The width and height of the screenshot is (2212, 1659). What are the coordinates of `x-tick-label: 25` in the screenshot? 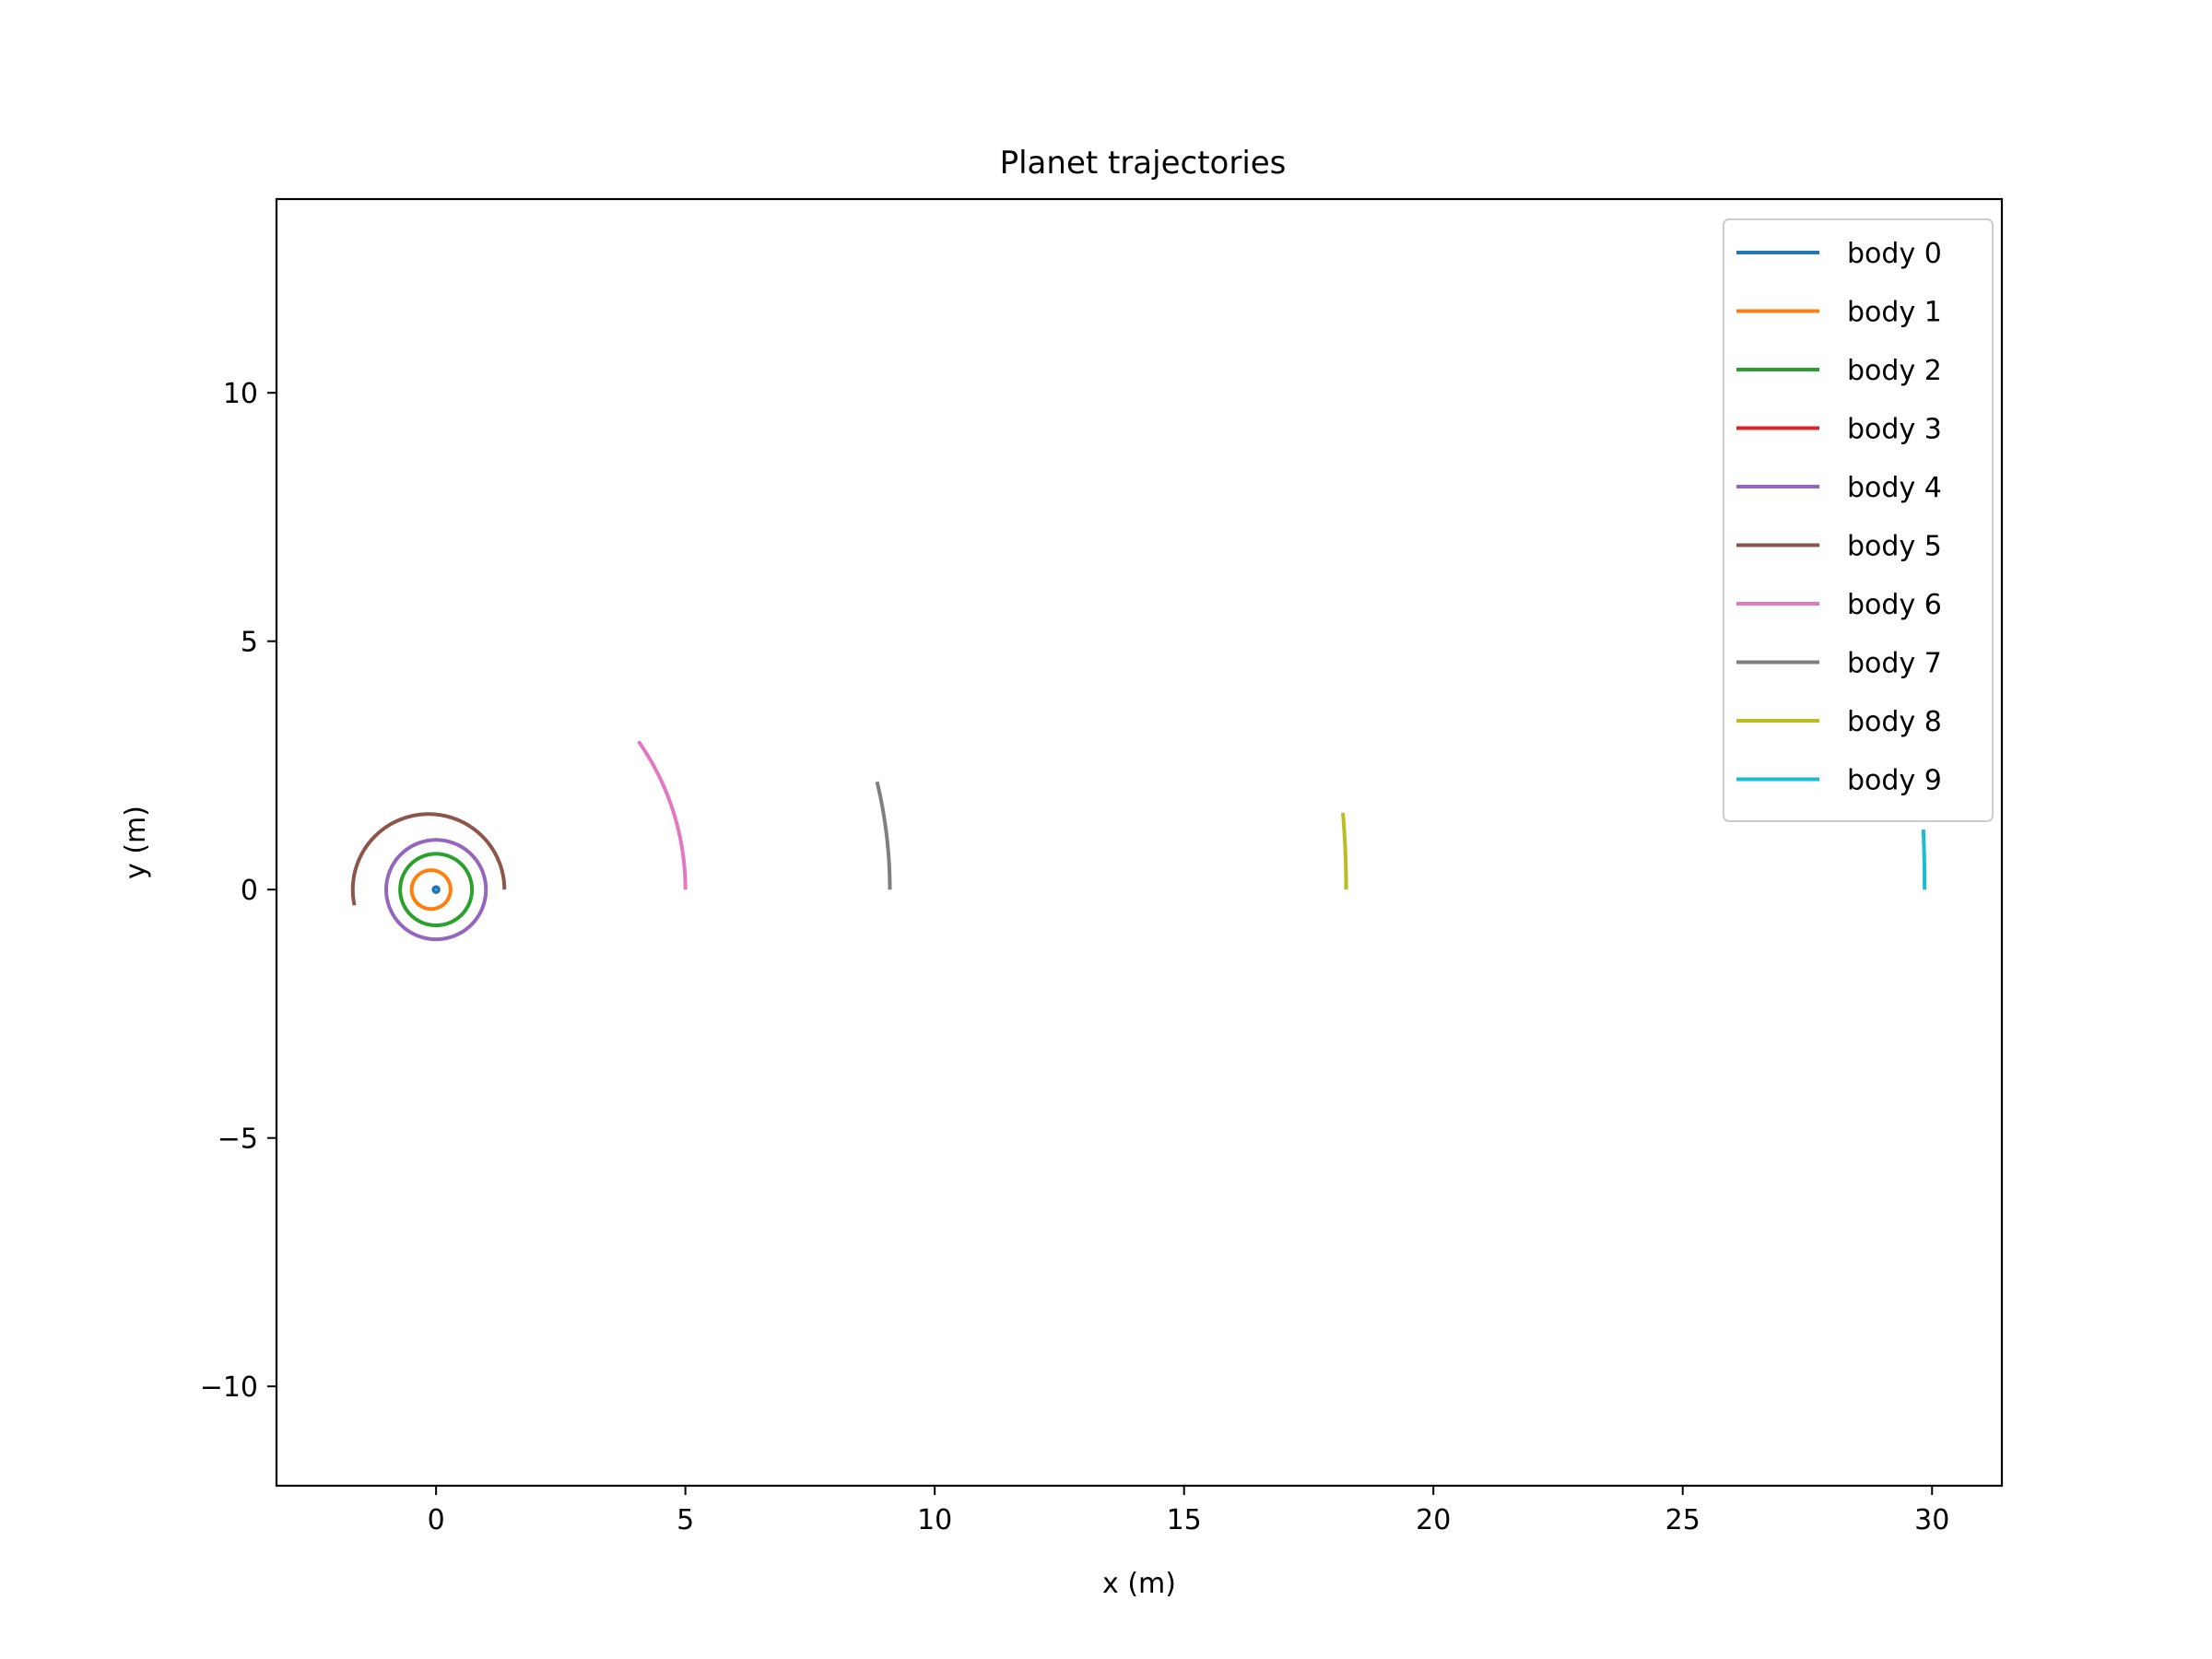 It's located at (1682, 1520).